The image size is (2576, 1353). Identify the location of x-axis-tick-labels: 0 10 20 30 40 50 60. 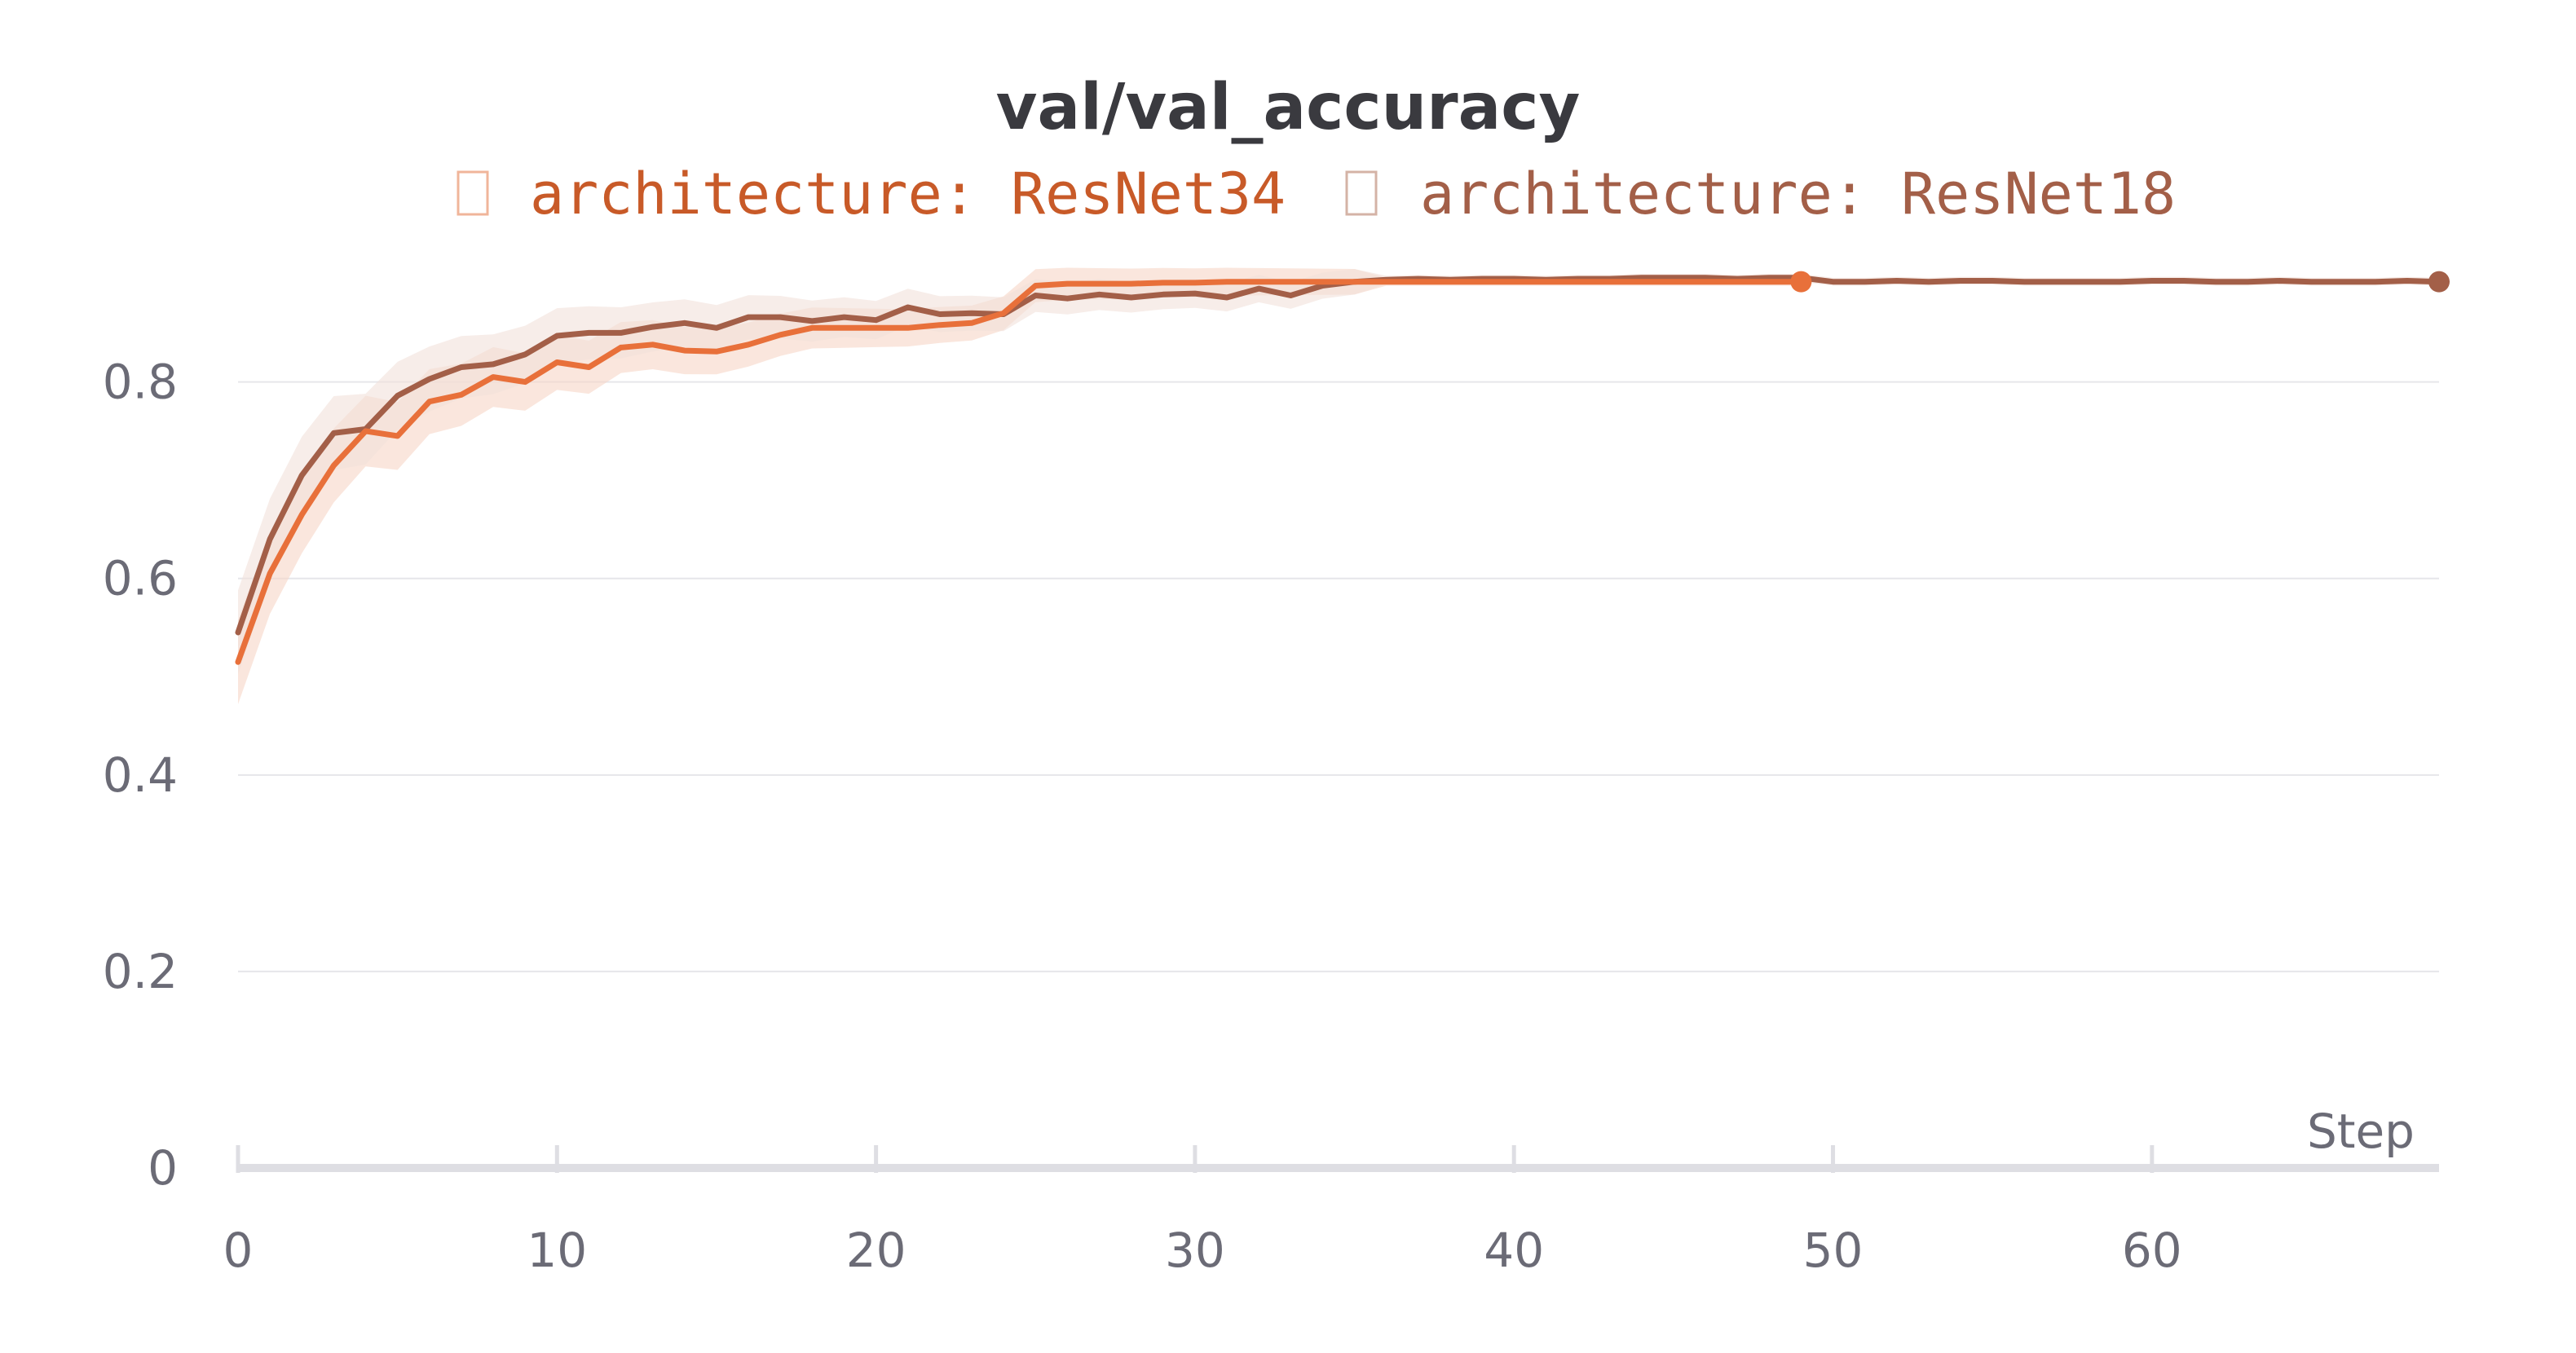
(1202, 1250).